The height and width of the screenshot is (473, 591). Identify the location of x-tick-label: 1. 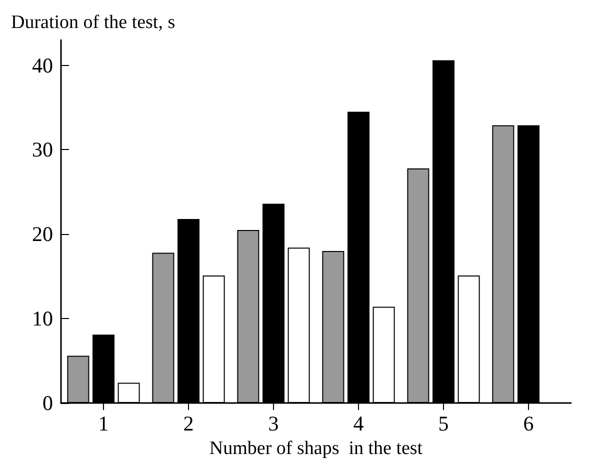
(103, 424).